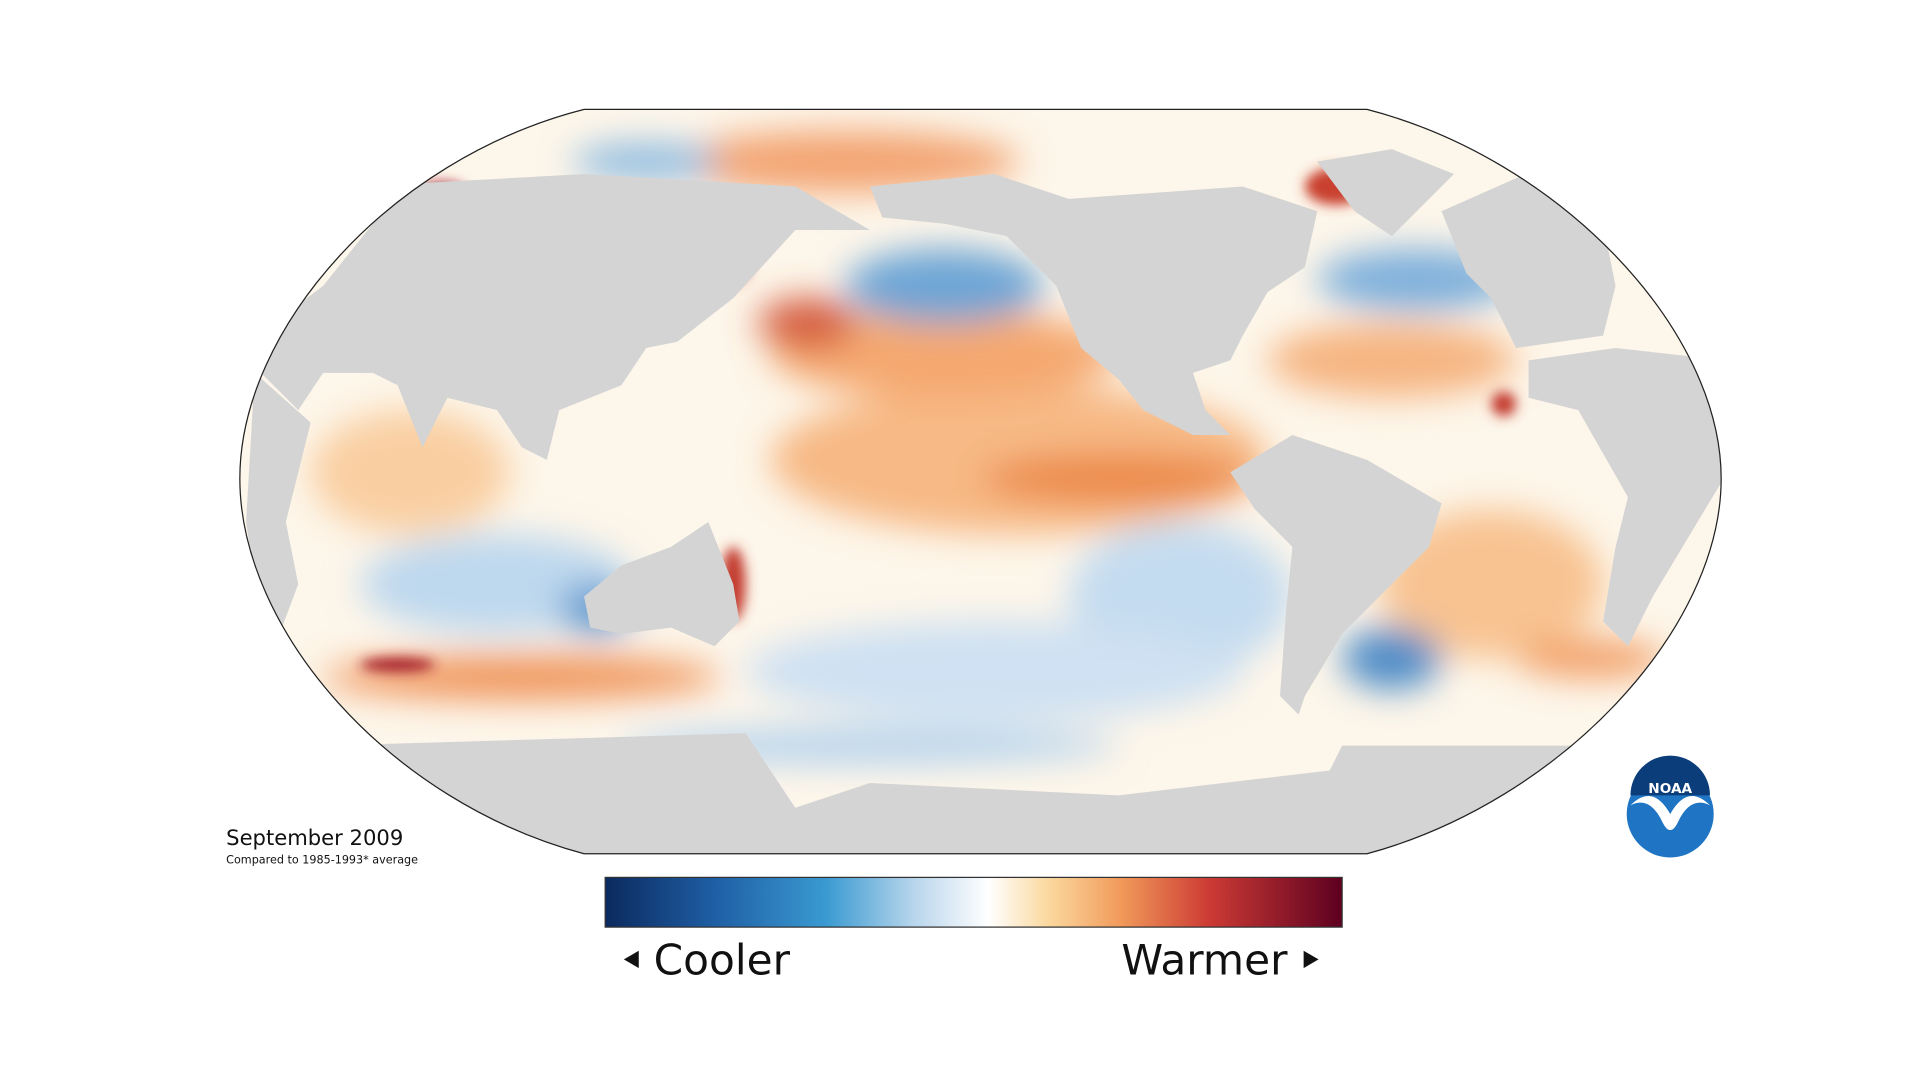  What do you see at coordinates (1336, 574) in the screenshot?
I see `south-america` at bounding box center [1336, 574].